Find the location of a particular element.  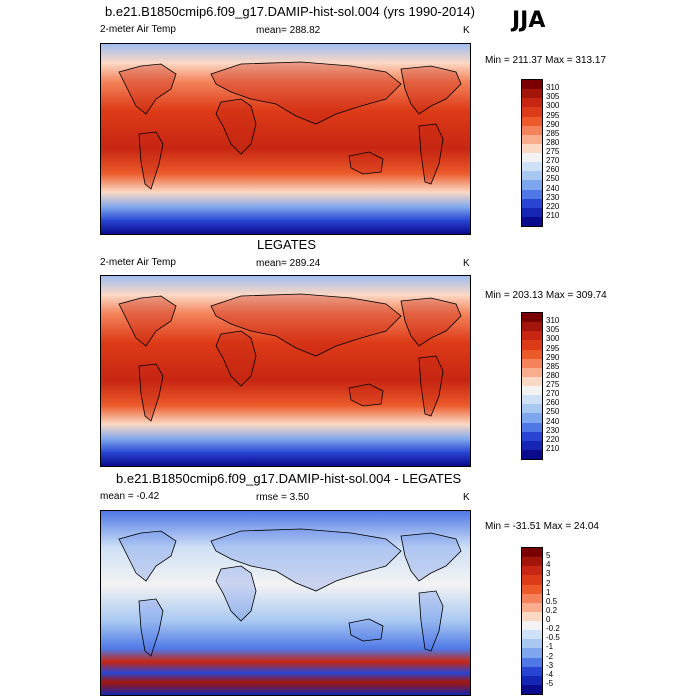

colorbar-tick-label: -2 is located at coordinates (550, 656).